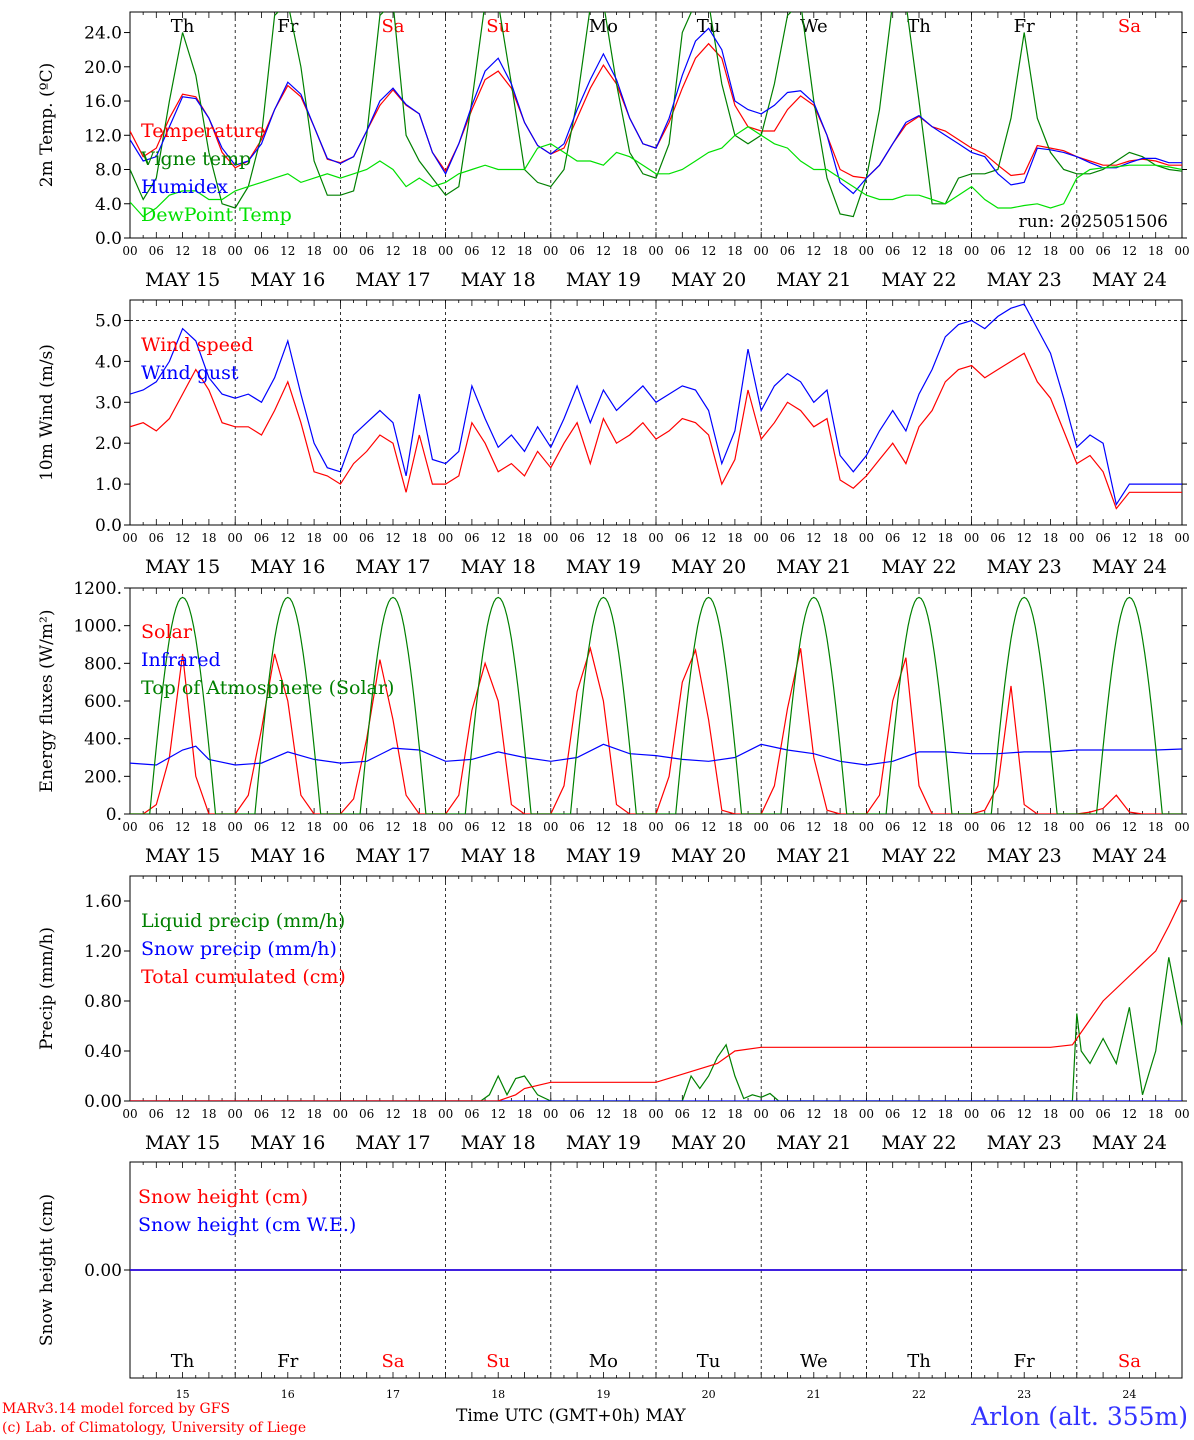 The height and width of the screenshot is (1440, 1194). I want to click on y-tick-label: 2.0, so click(108, 444).